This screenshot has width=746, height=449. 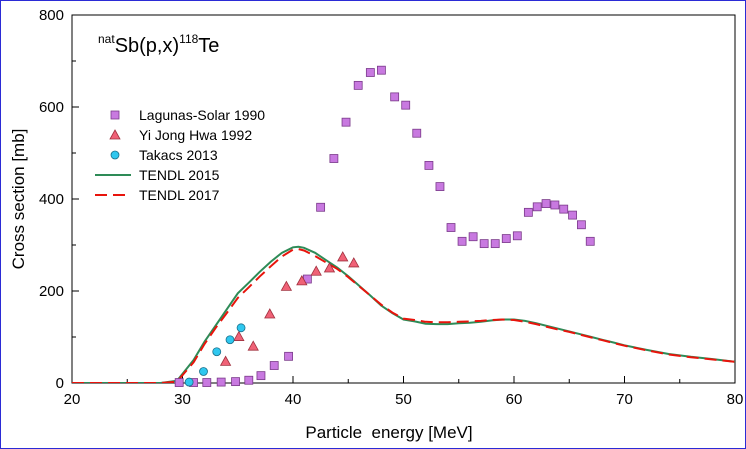 I want to click on title-element: Te, so click(x=208, y=46).